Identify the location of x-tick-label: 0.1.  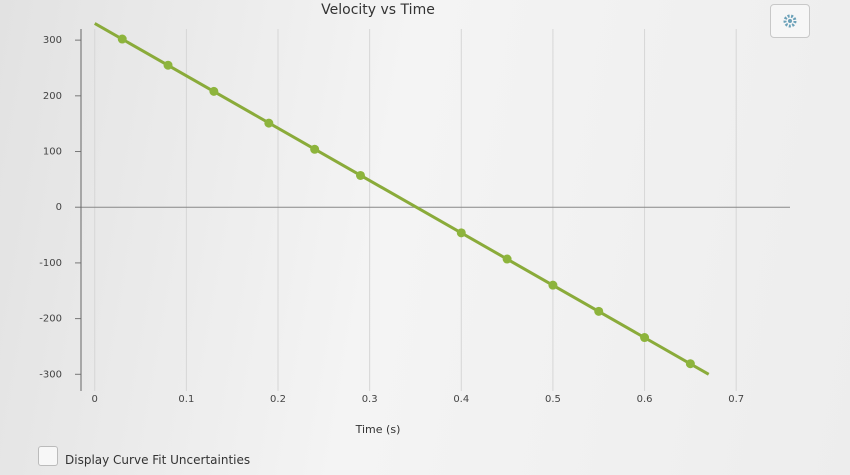
(186, 399).